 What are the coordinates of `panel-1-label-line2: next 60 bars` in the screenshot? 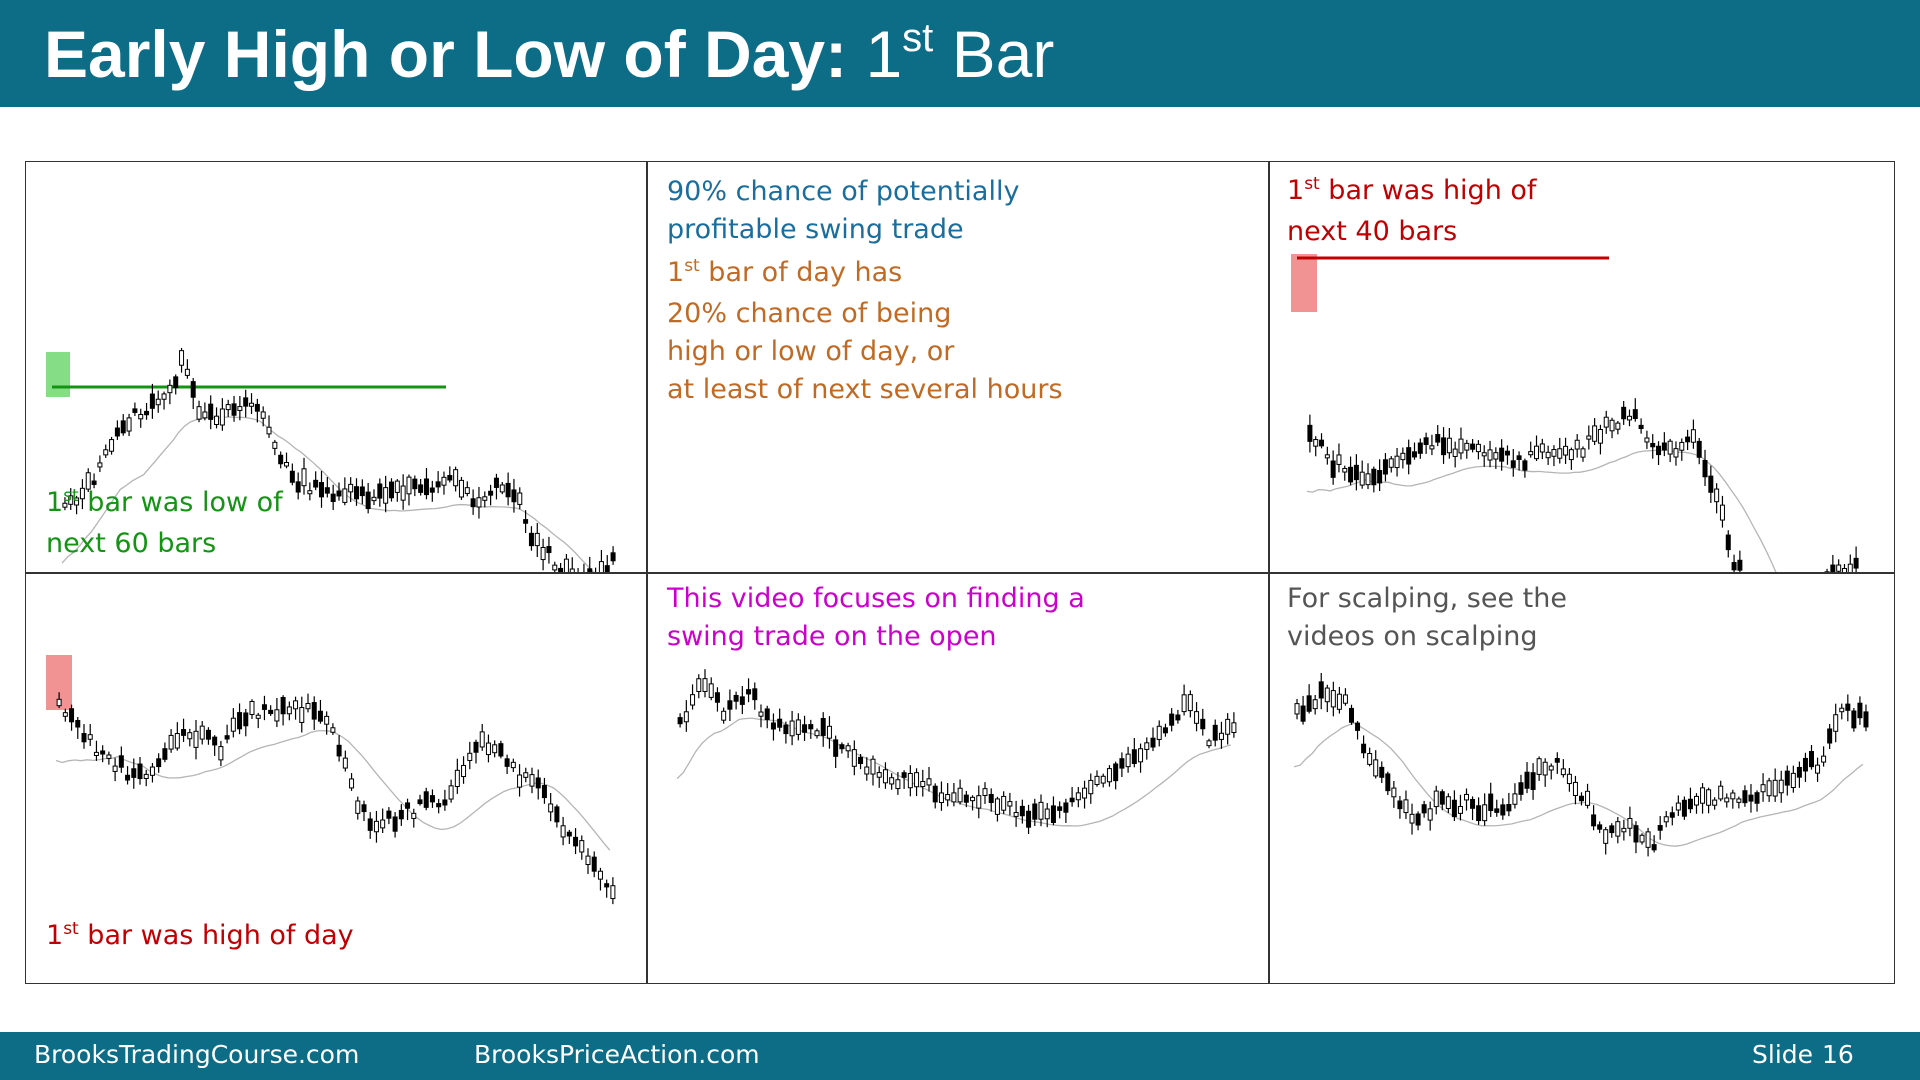 It's located at (131, 543).